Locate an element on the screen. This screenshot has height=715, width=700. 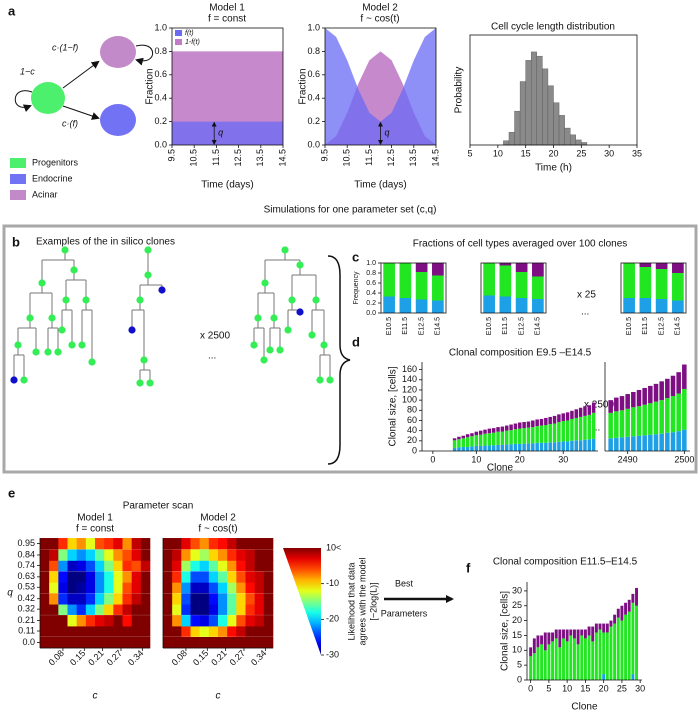
area is located at coordinates (380, 86).